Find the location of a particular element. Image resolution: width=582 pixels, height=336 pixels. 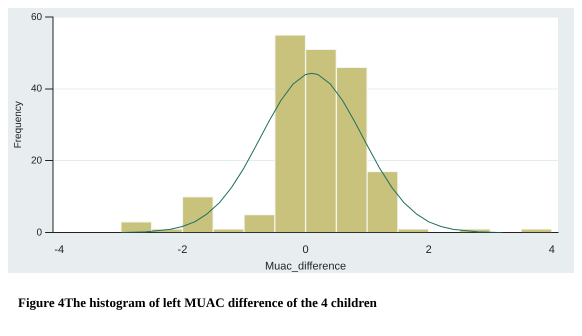

y-tick-label: 60 is located at coordinates (37, 17).